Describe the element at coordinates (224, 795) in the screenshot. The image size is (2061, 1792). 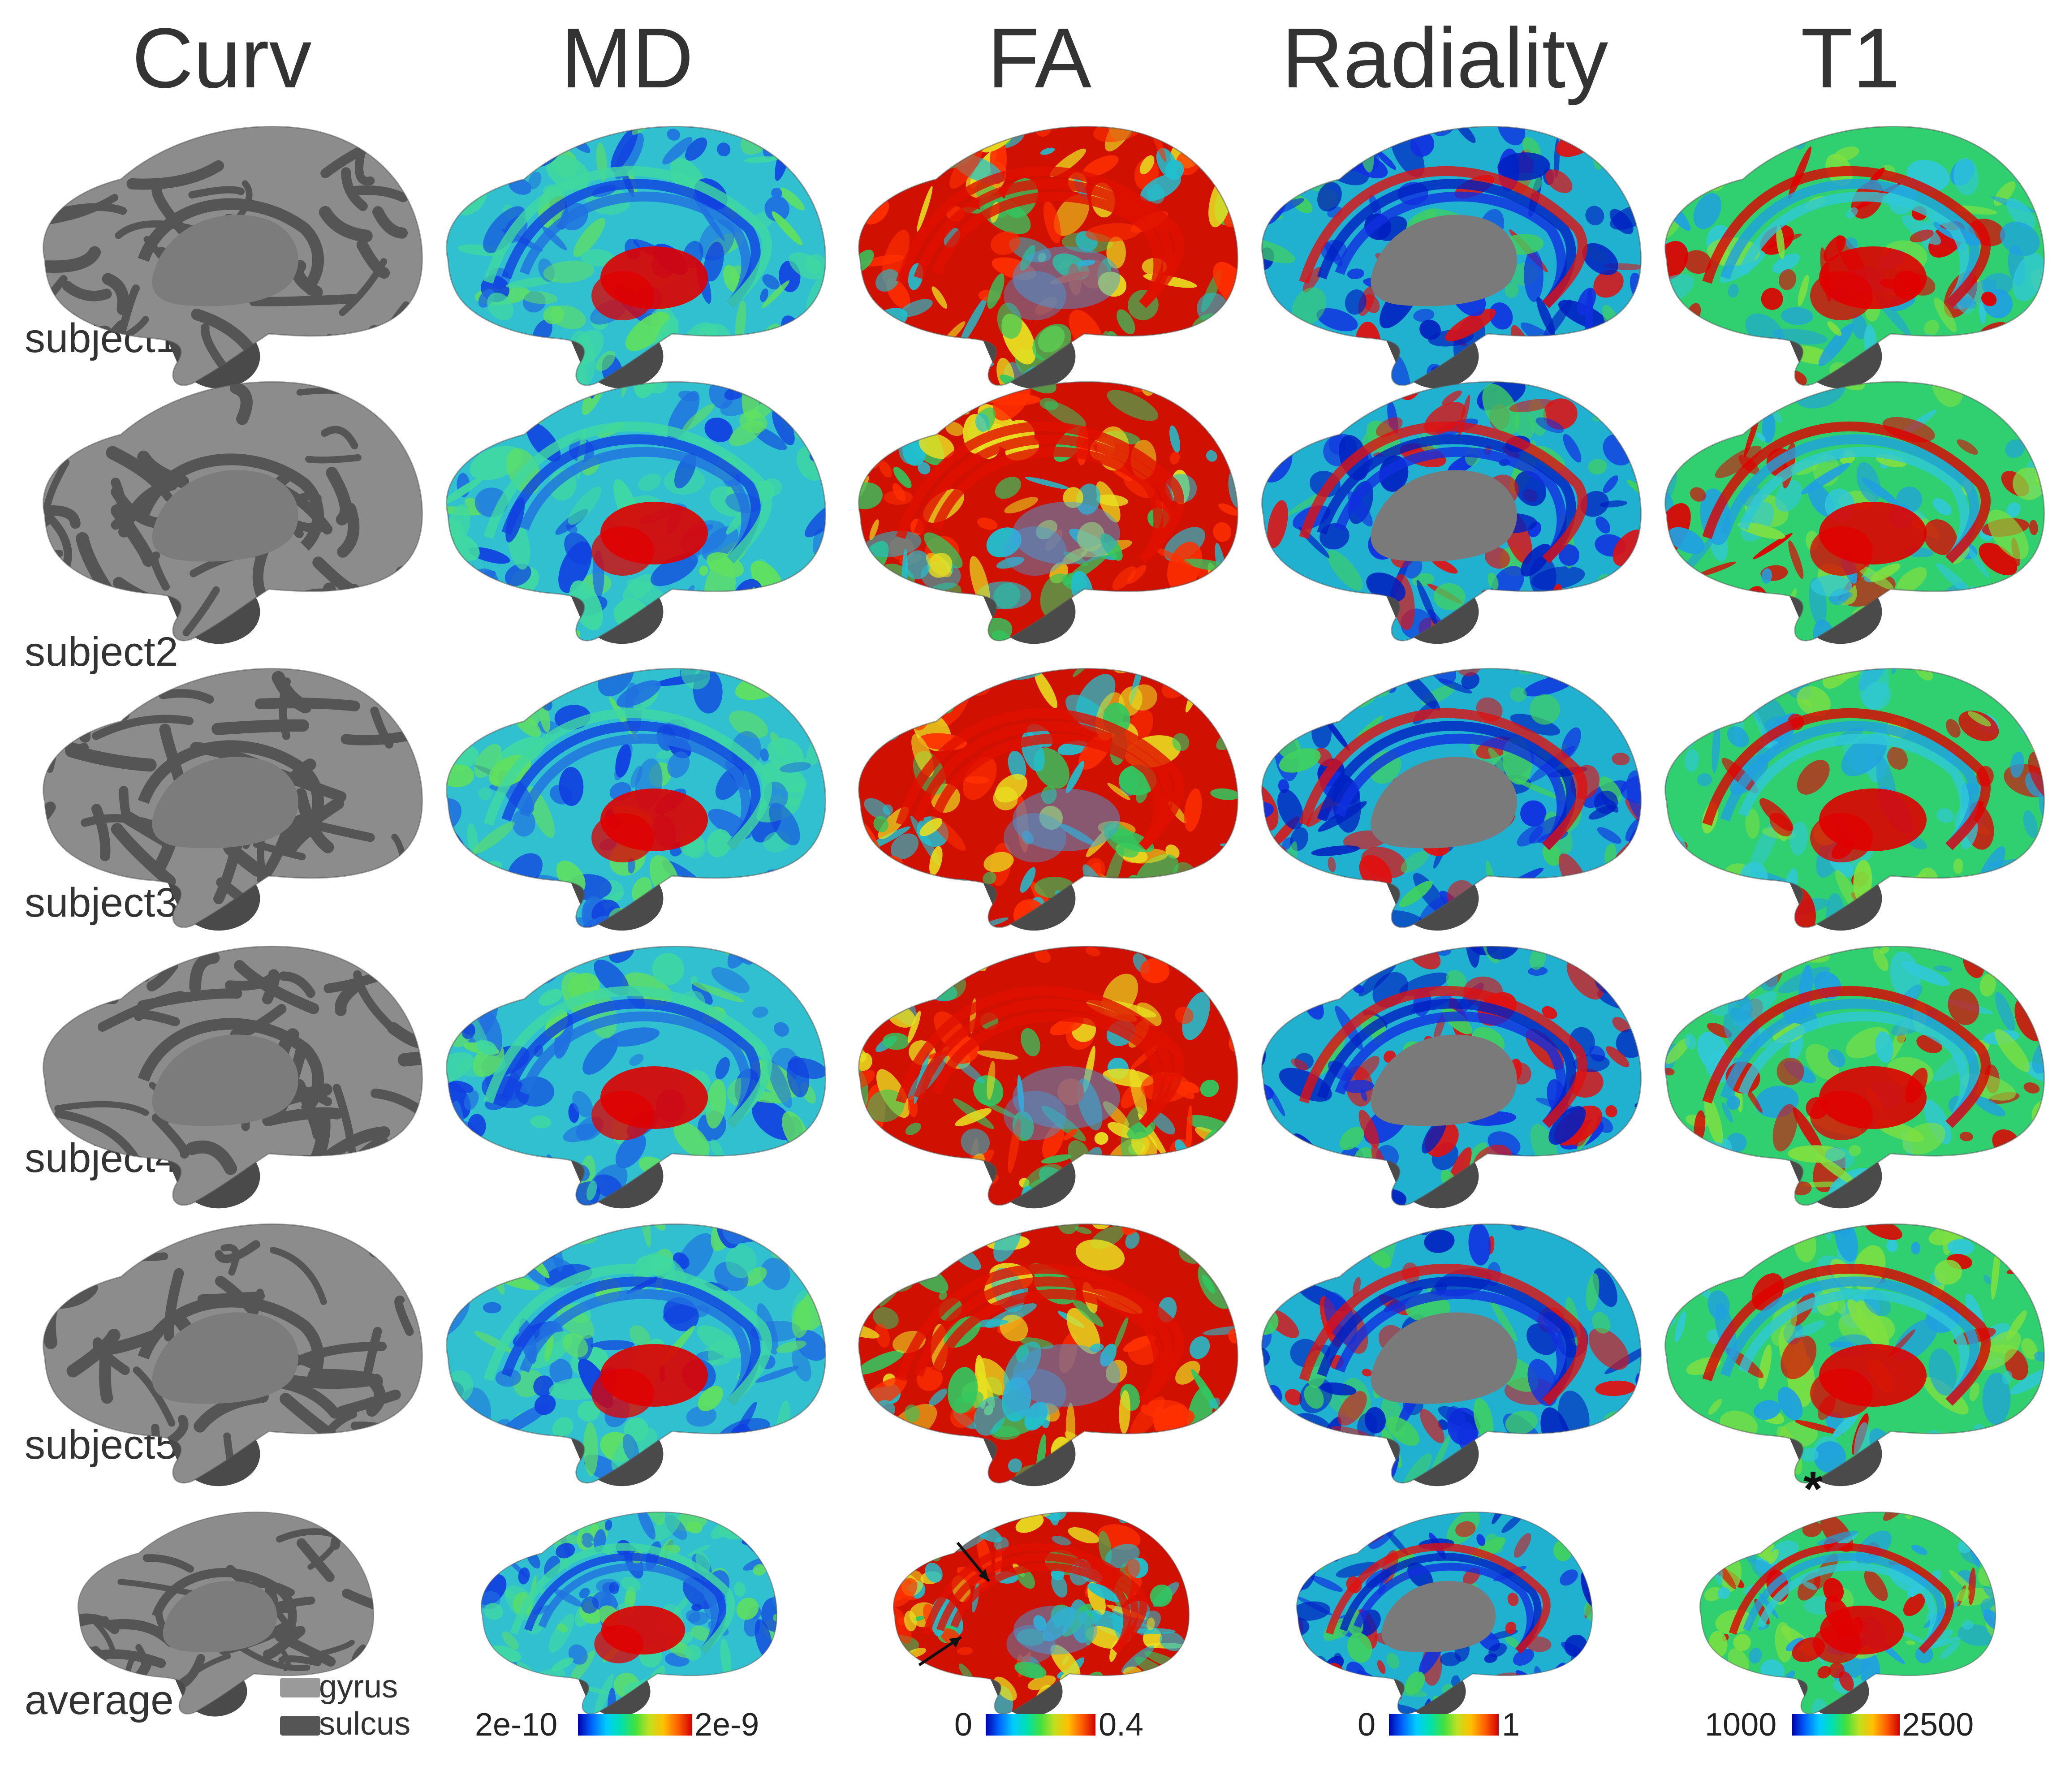
I see `brain-subject3-curv` at that location.